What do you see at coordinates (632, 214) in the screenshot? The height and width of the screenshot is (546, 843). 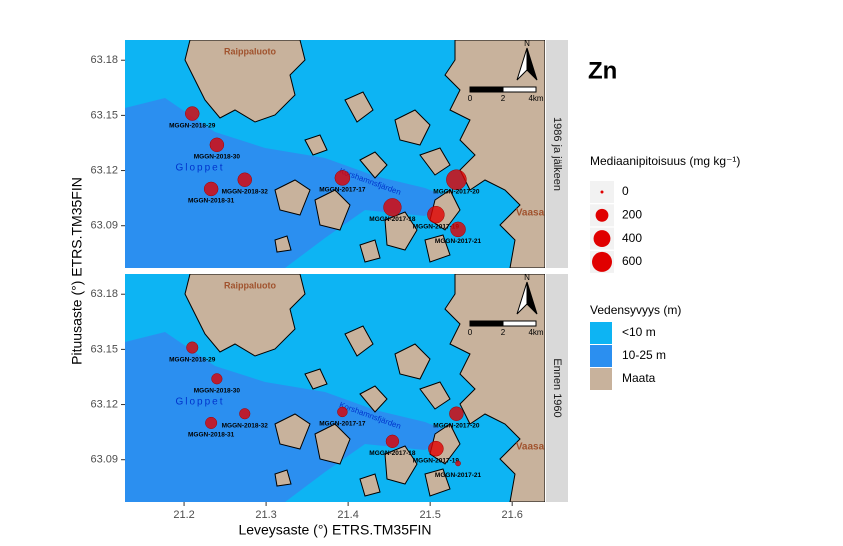 I see `legend-size-label: 200` at bounding box center [632, 214].